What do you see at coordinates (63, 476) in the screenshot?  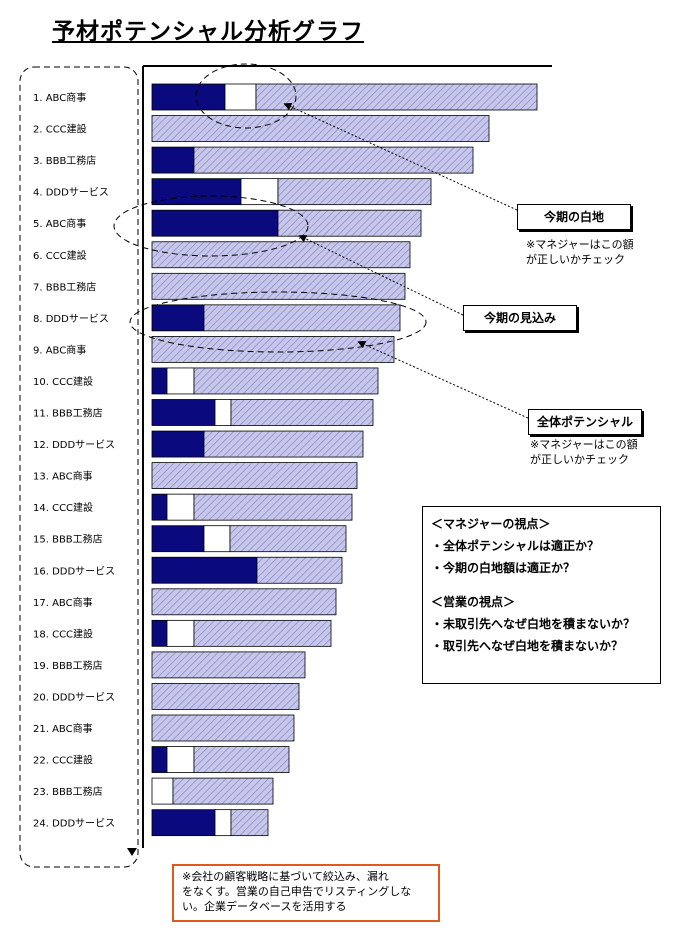 I see `category-label: 13. ABC商事` at bounding box center [63, 476].